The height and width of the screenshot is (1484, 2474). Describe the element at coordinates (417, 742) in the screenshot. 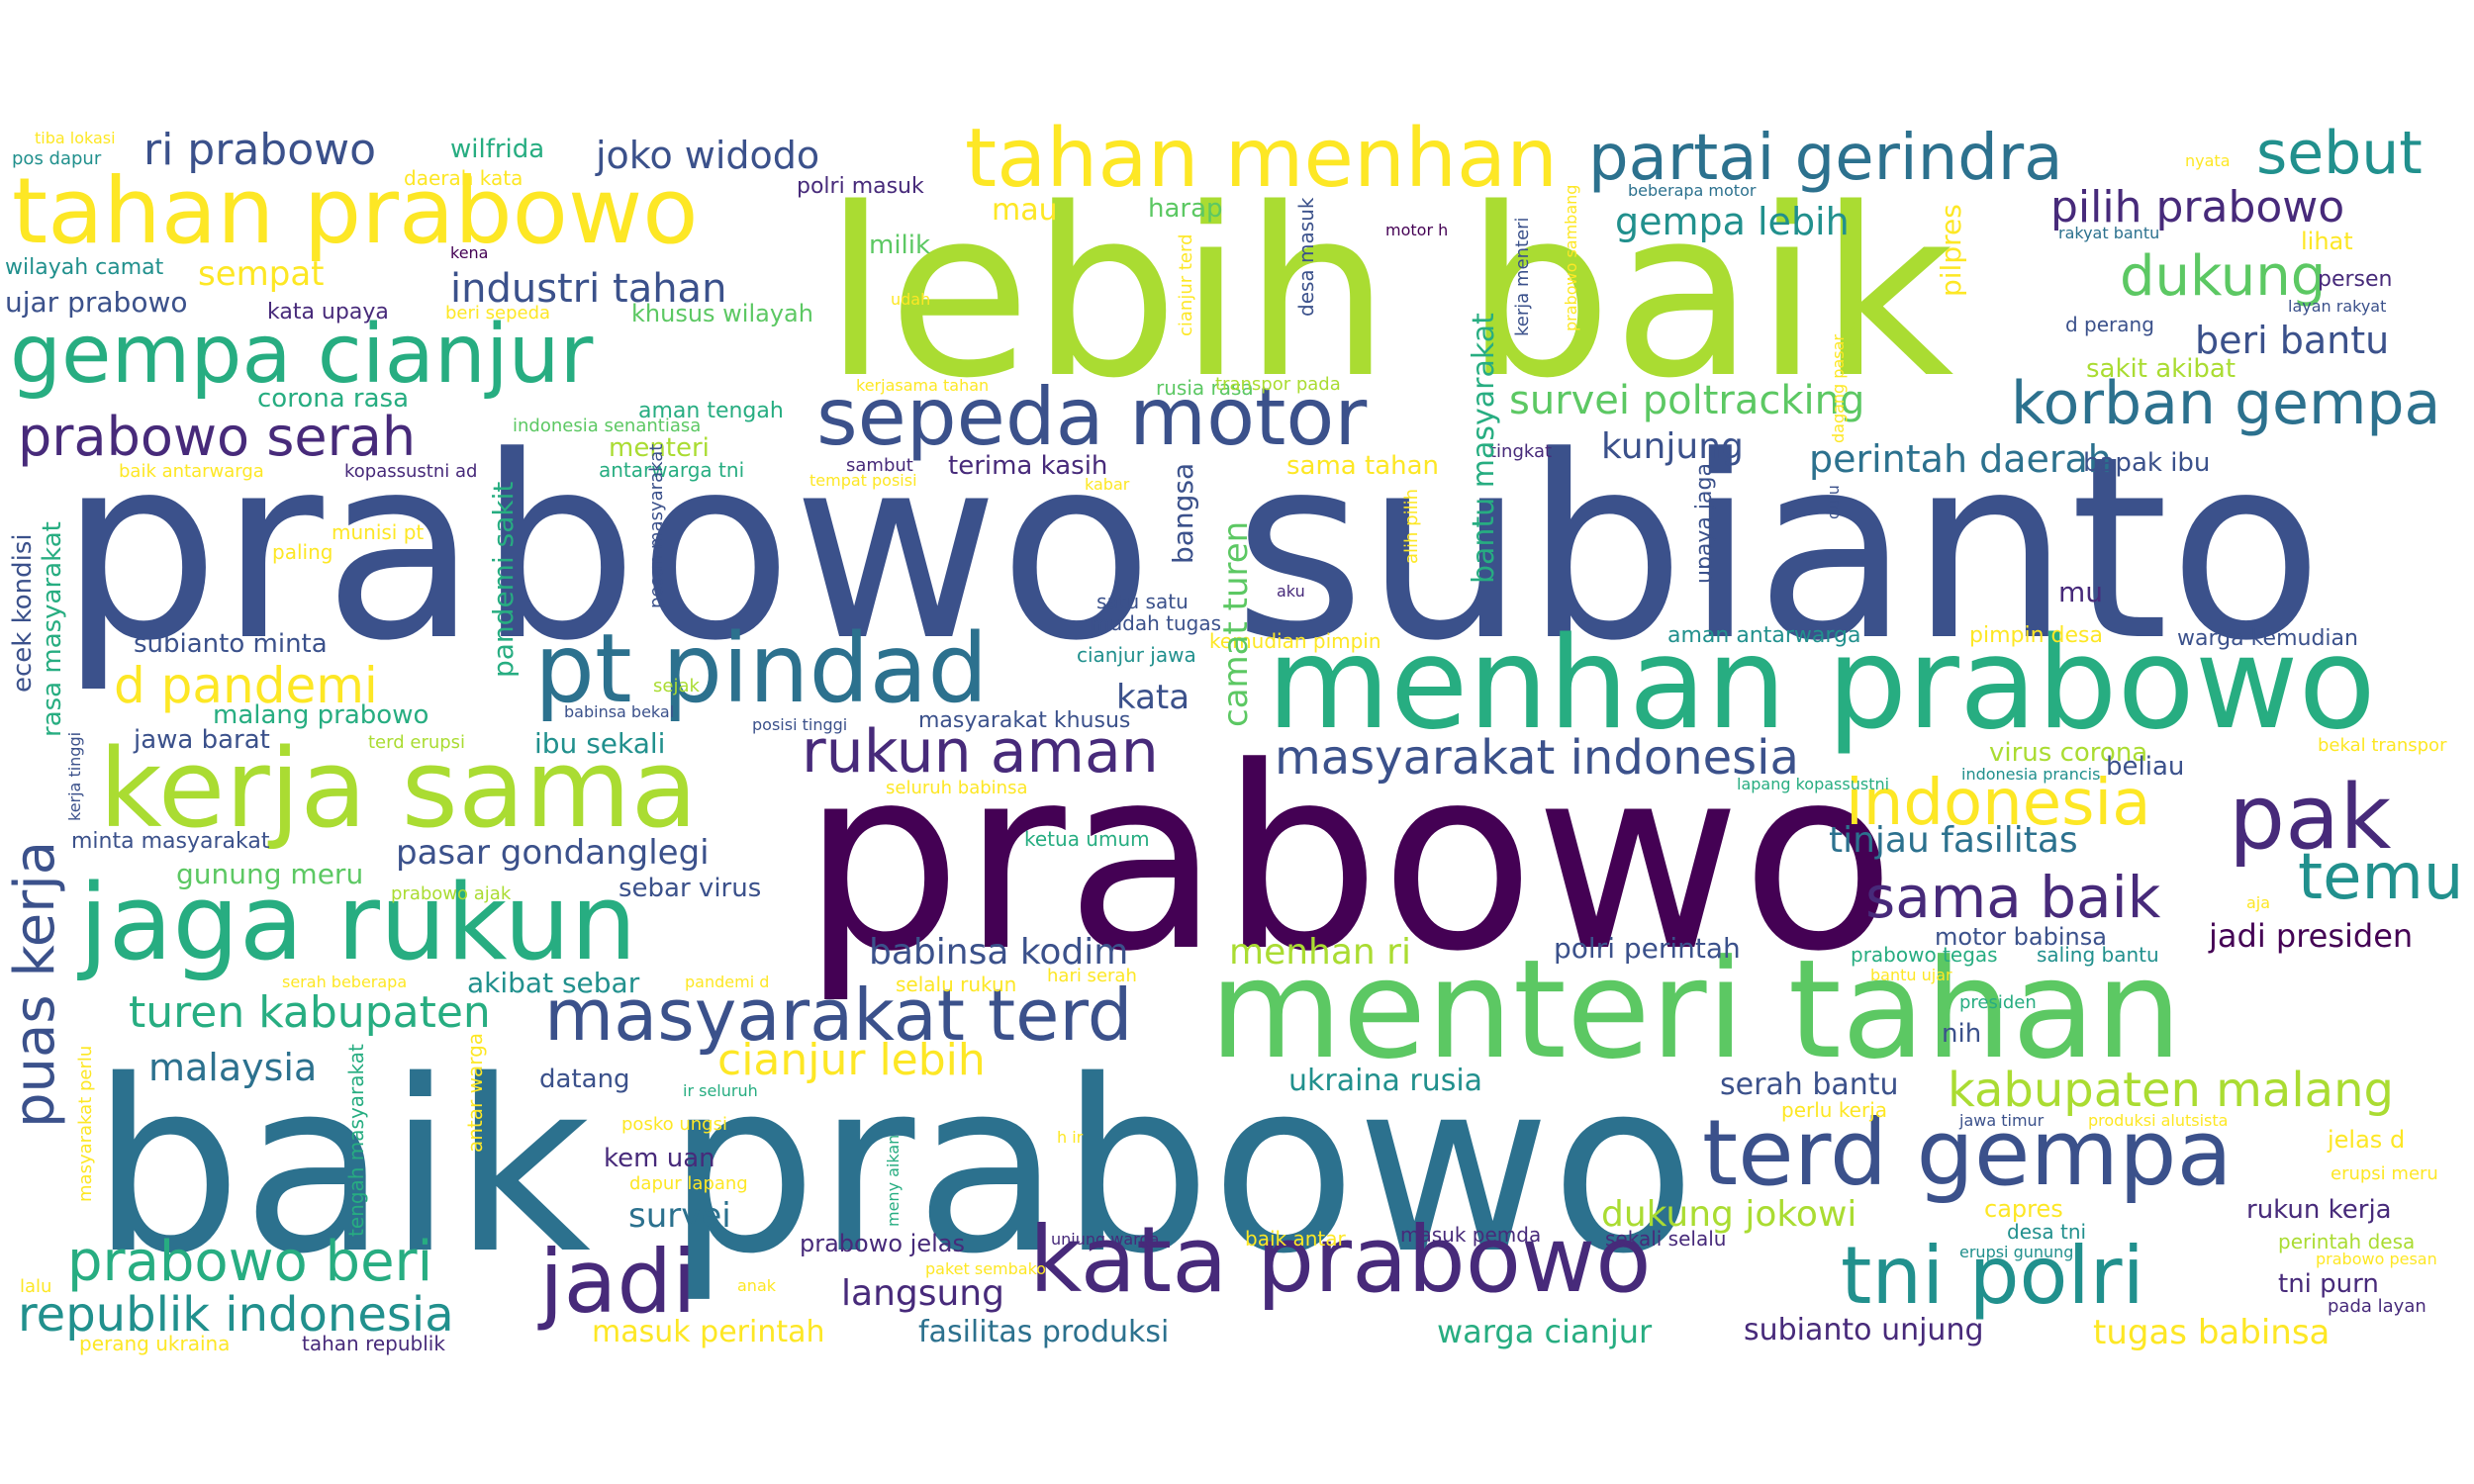

I see `word: terd erupsi` at that location.